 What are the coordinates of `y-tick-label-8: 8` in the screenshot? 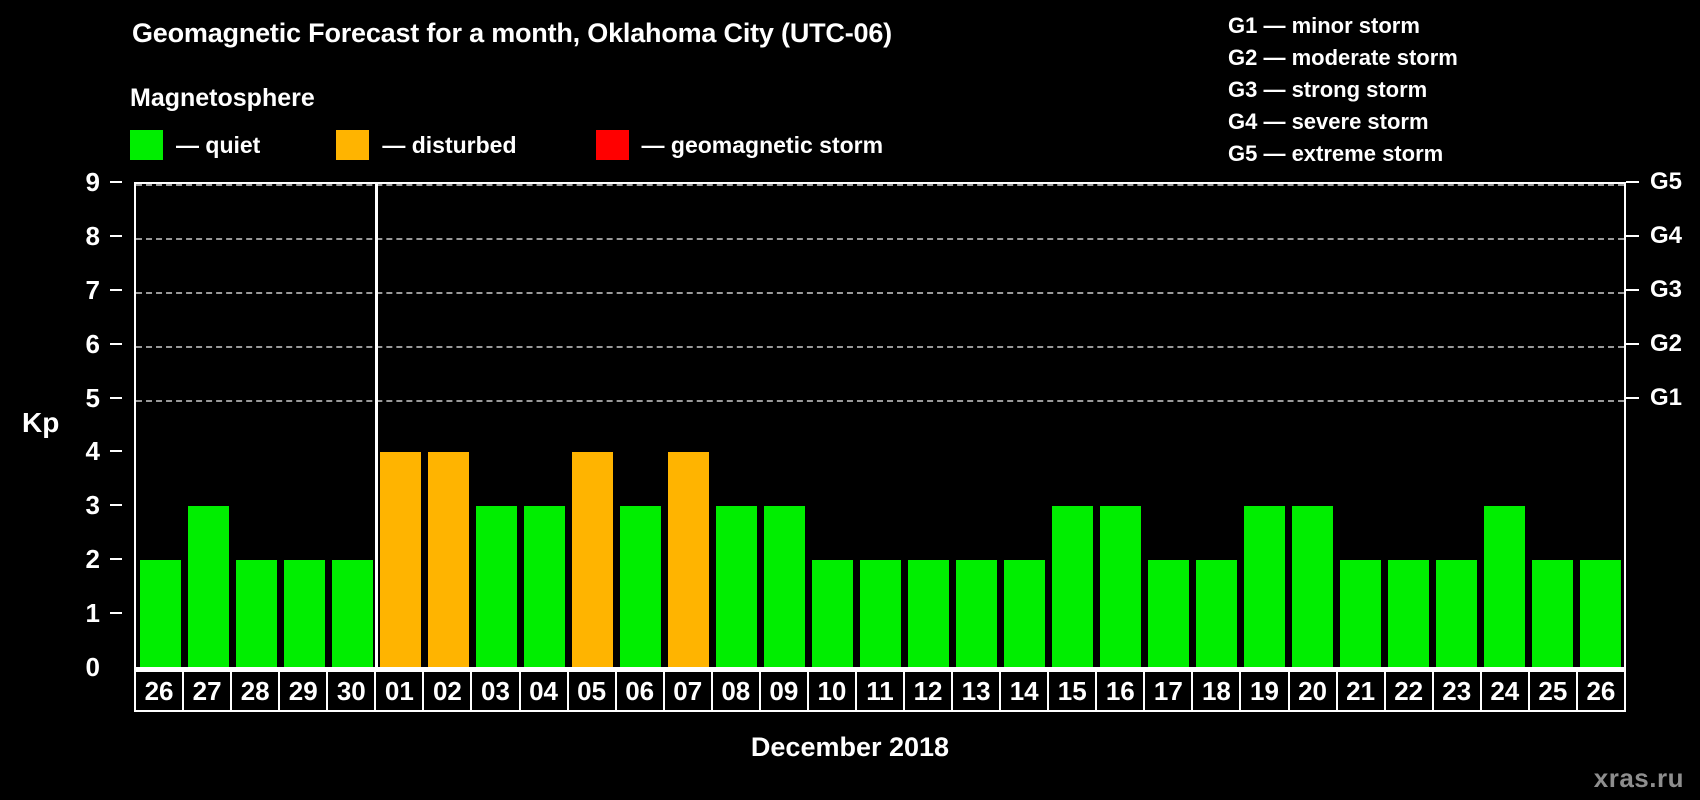 It's located at (92, 235).